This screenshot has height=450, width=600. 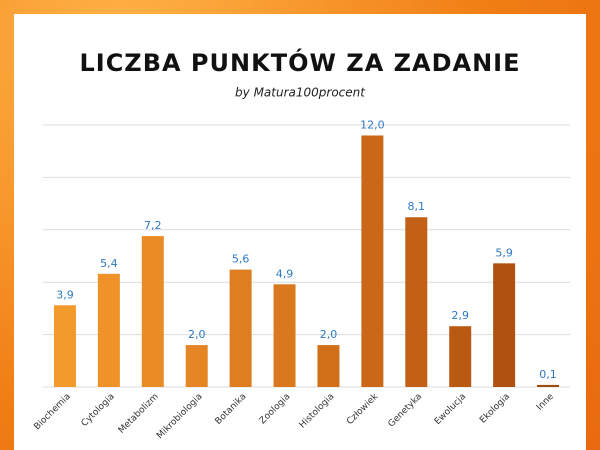 I want to click on value-label: 5,4, so click(x=109, y=263).